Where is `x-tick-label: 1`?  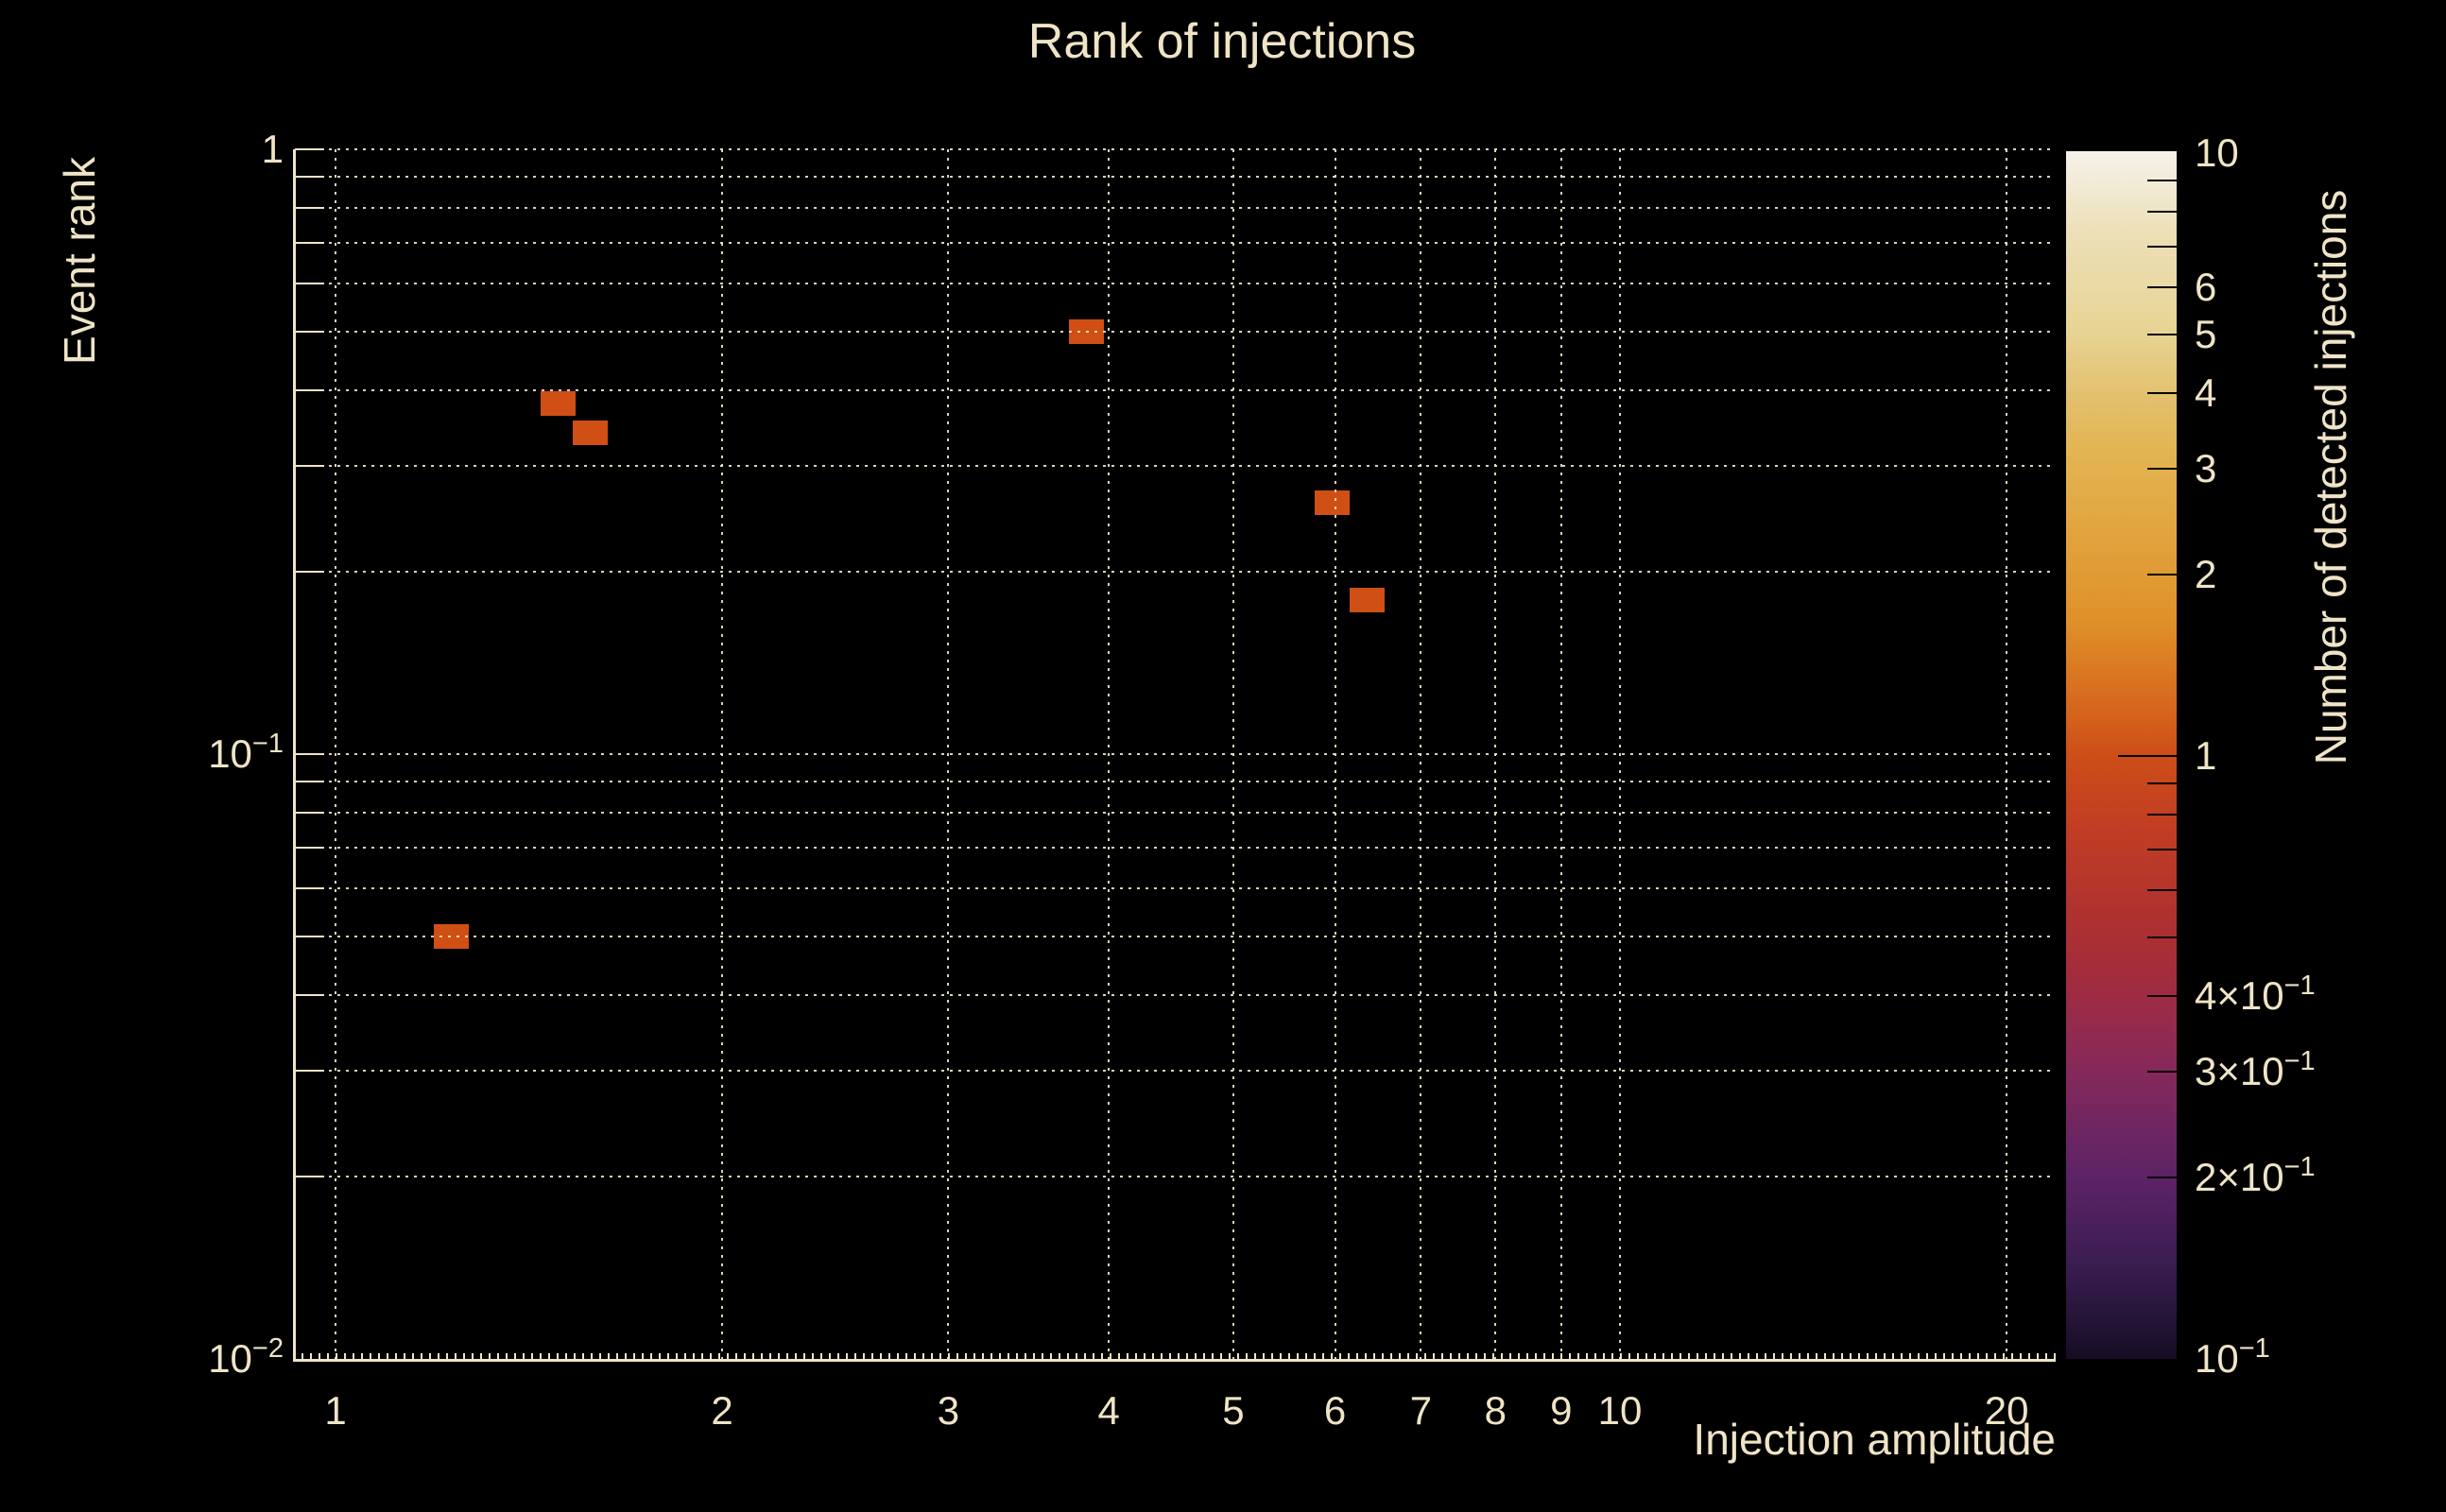 x-tick-label: 1 is located at coordinates (335, 1410).